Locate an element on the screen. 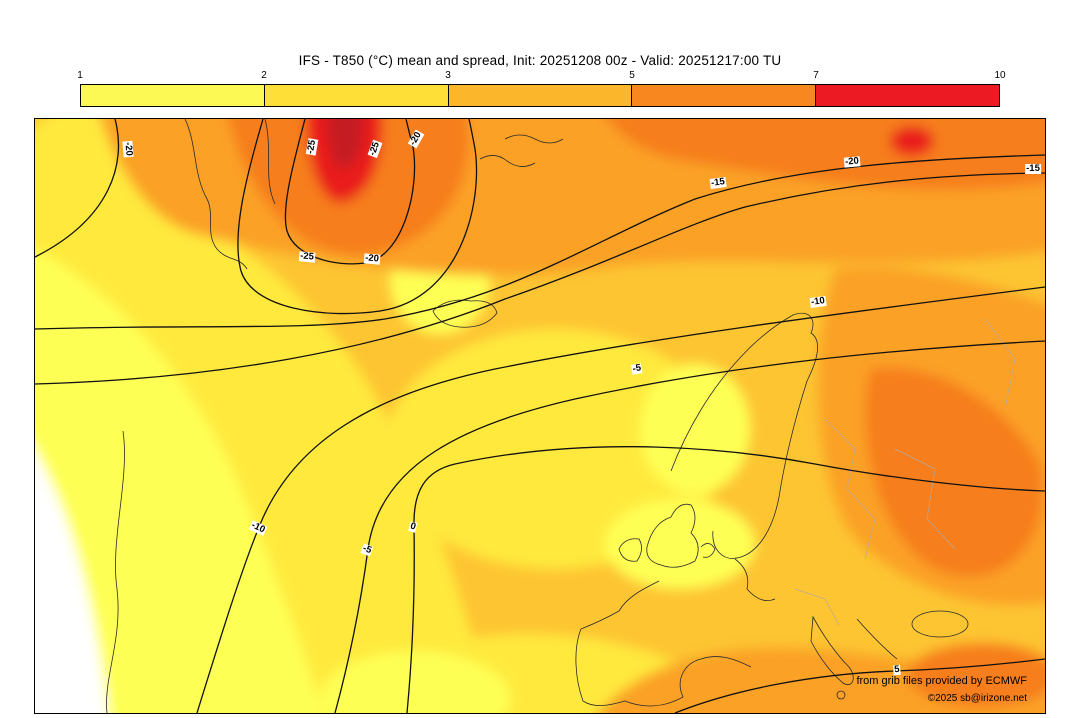 This screenshot has height=718, width=1080. colorbar-legend: 1 2 3 5 7 10 is located at coordinates (541, 88).